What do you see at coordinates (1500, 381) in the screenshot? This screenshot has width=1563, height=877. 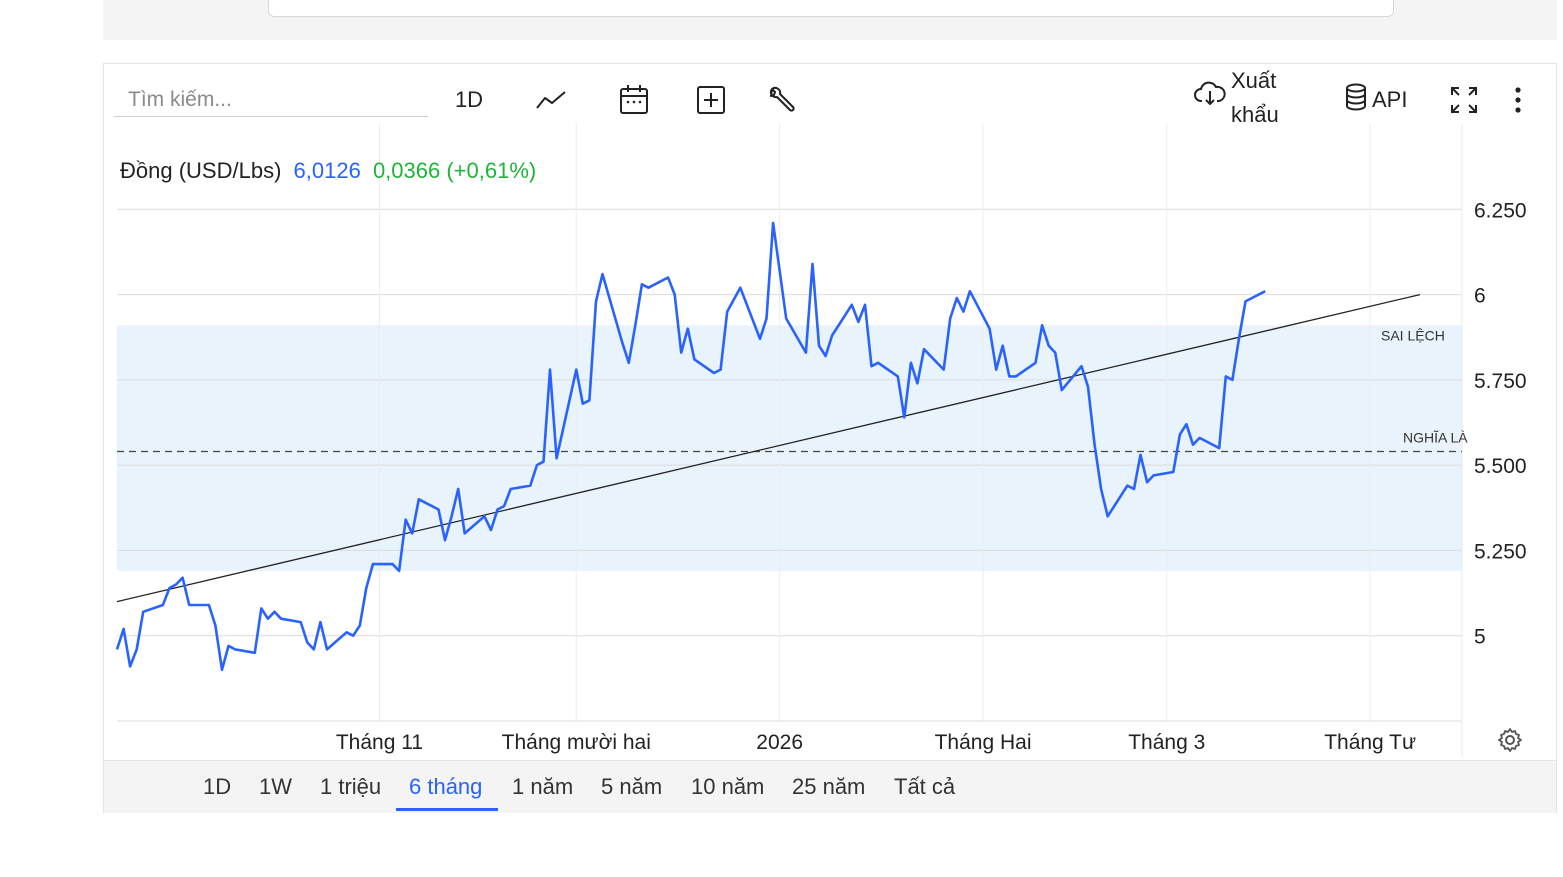 I see `y-tick-label: 5.750` at bounding box center [1500, 381].